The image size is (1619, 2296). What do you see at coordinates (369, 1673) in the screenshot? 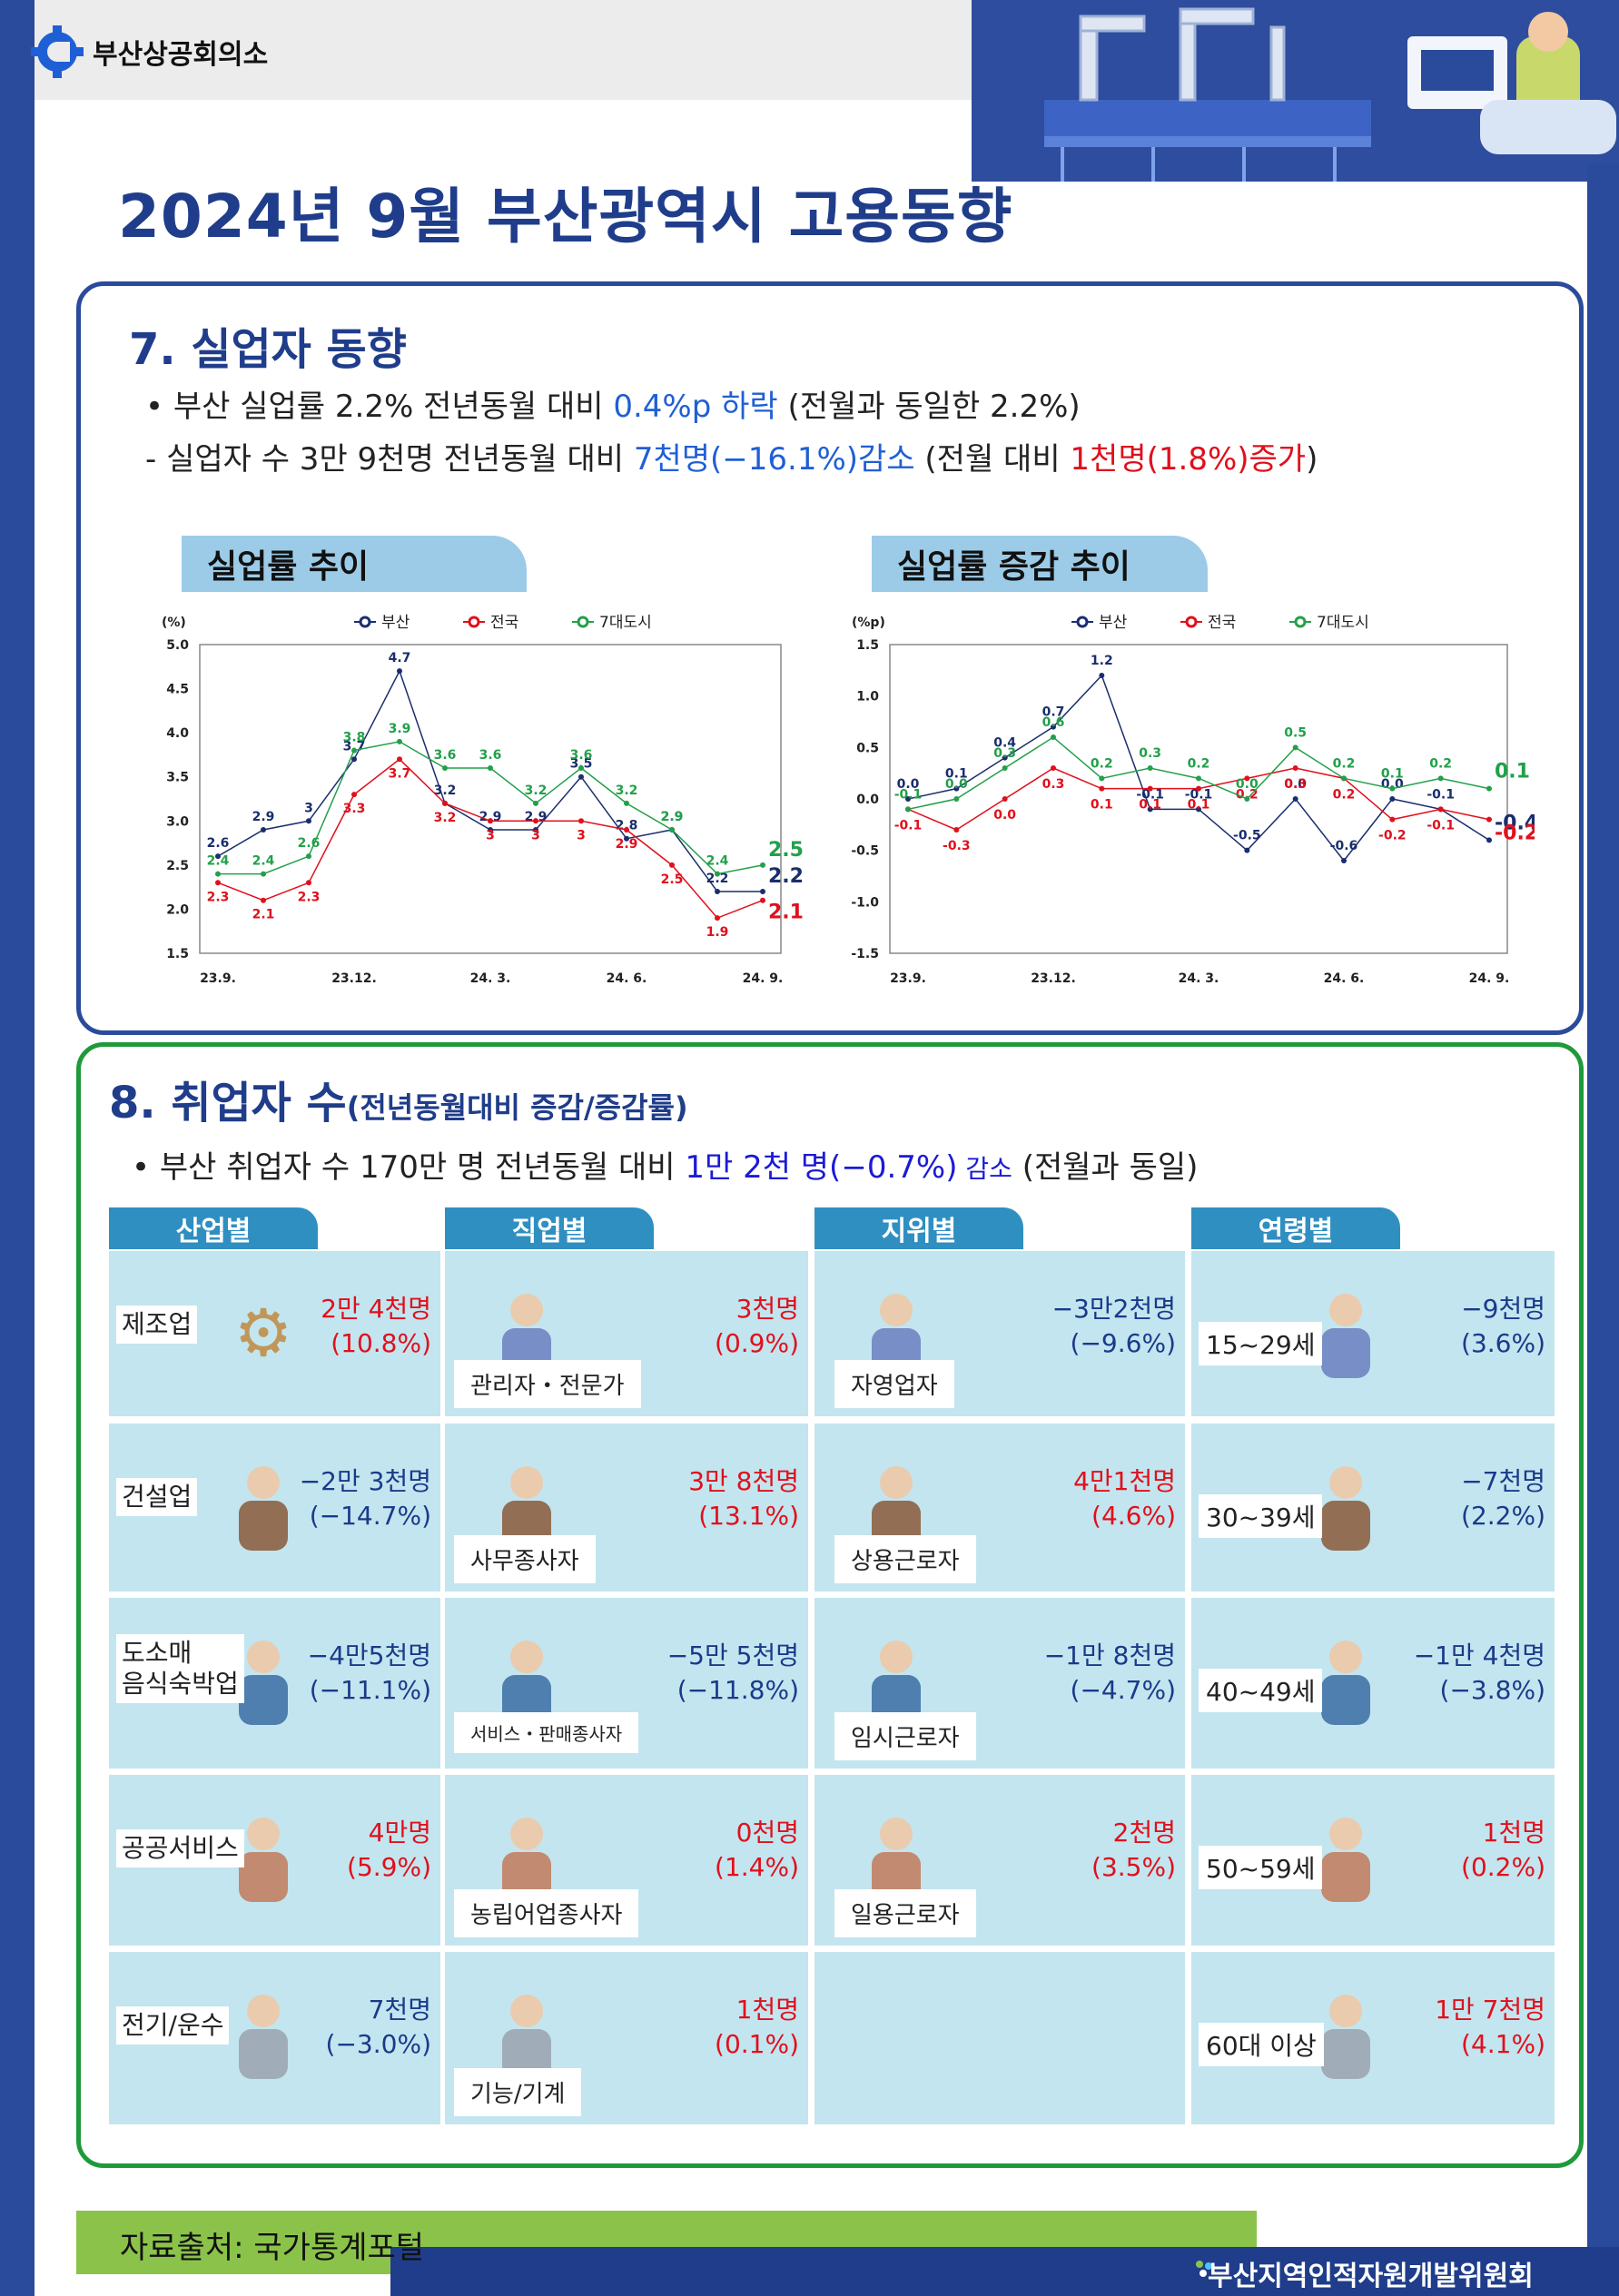
I see `industry-value: −4만5천명 (−11.1%)` at bounding box center [369, 1673].